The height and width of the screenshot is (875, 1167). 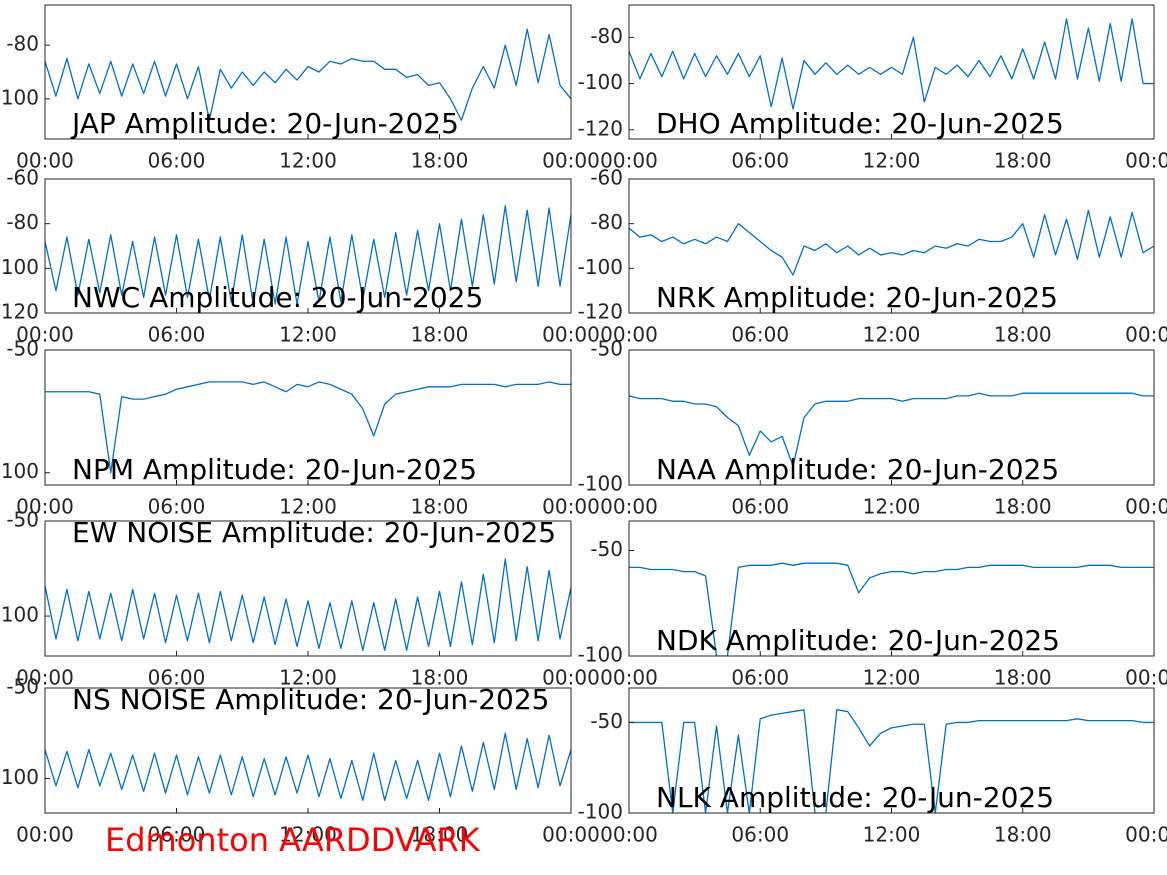 I want to click on panel-title: NAA Amplitude: 20-Jun-2025, so click(x=857, y=469).